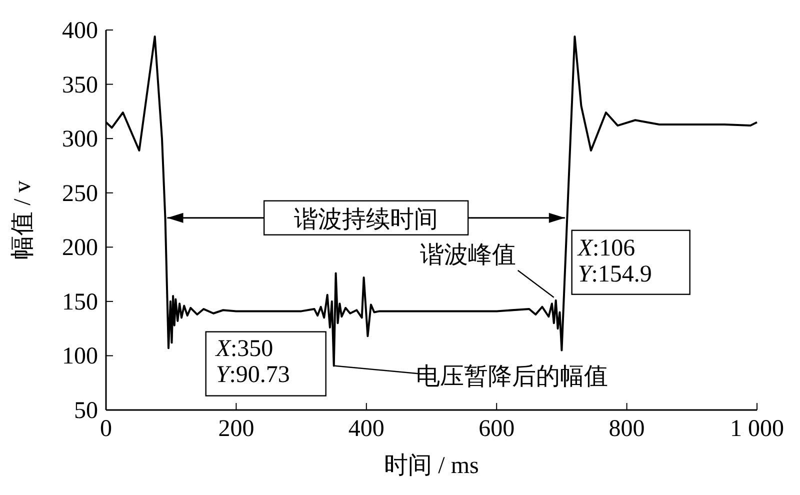  I want to click on y-axis-title: 幅值 / v, so click(23, 220).